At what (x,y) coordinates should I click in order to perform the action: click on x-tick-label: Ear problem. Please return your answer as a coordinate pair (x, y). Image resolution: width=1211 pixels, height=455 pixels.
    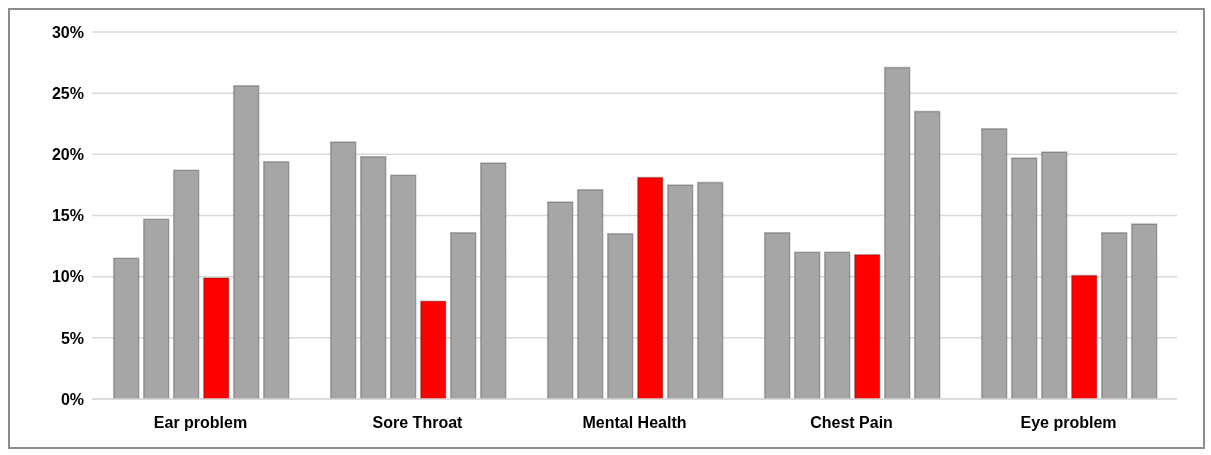
    Looking at the image, I should click on (200, 423).